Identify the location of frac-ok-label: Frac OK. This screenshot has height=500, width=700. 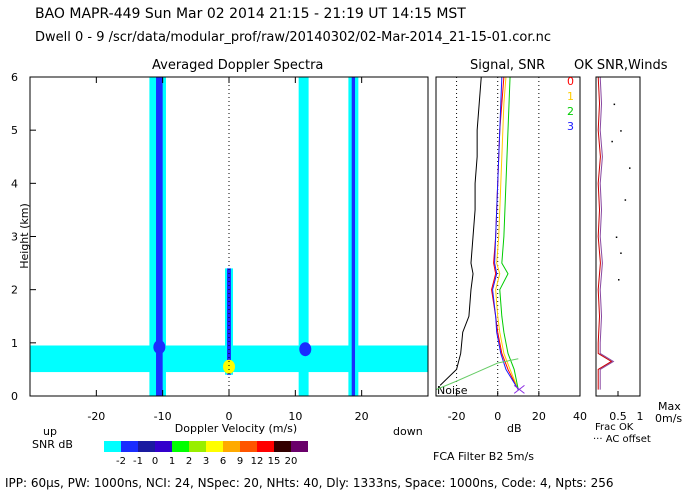
(614, 427).